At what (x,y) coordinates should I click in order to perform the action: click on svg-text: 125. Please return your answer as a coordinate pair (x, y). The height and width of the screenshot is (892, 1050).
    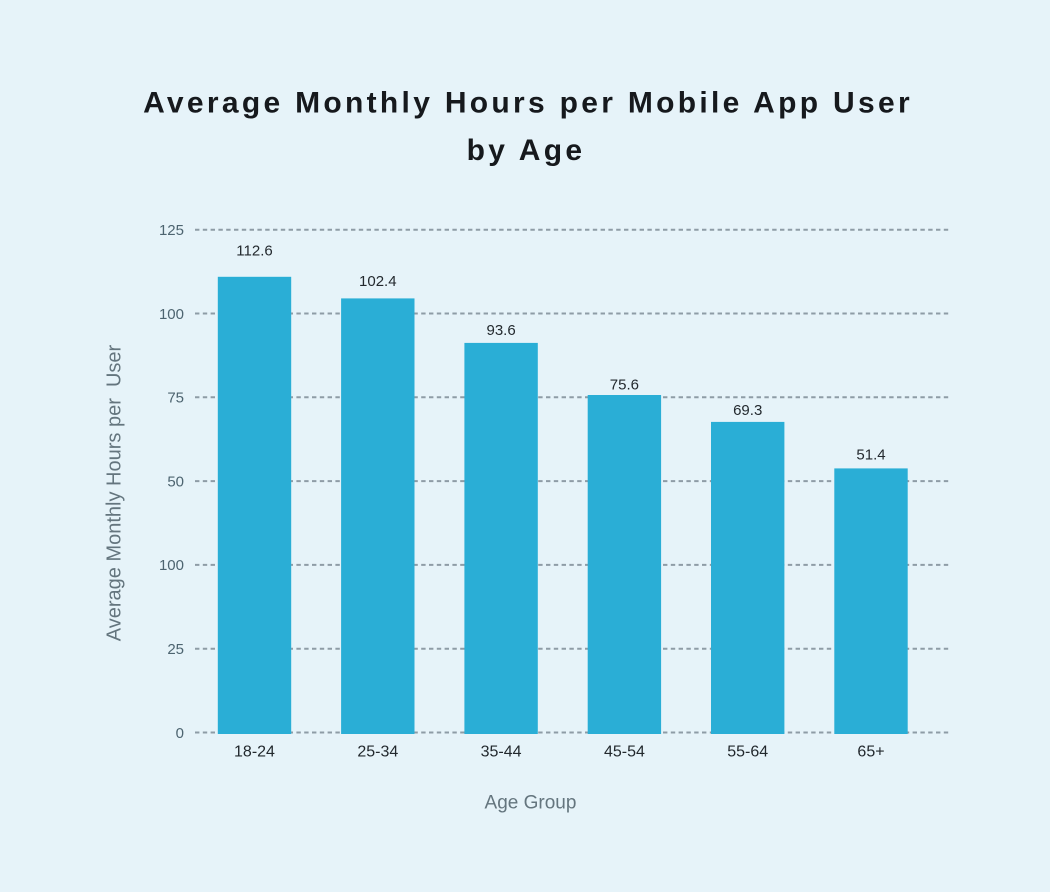
    Looking at the image, I should click on (171, 230).